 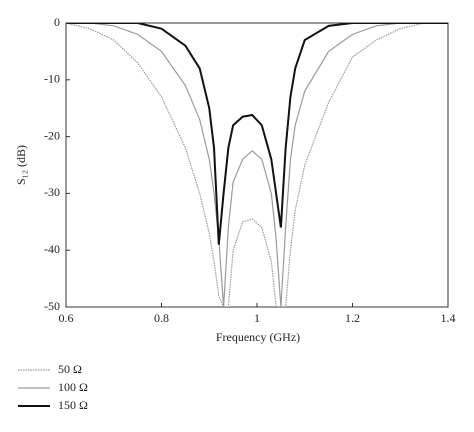 I want to click on legend-label: 100 Ω, so click(x=73, y=387).